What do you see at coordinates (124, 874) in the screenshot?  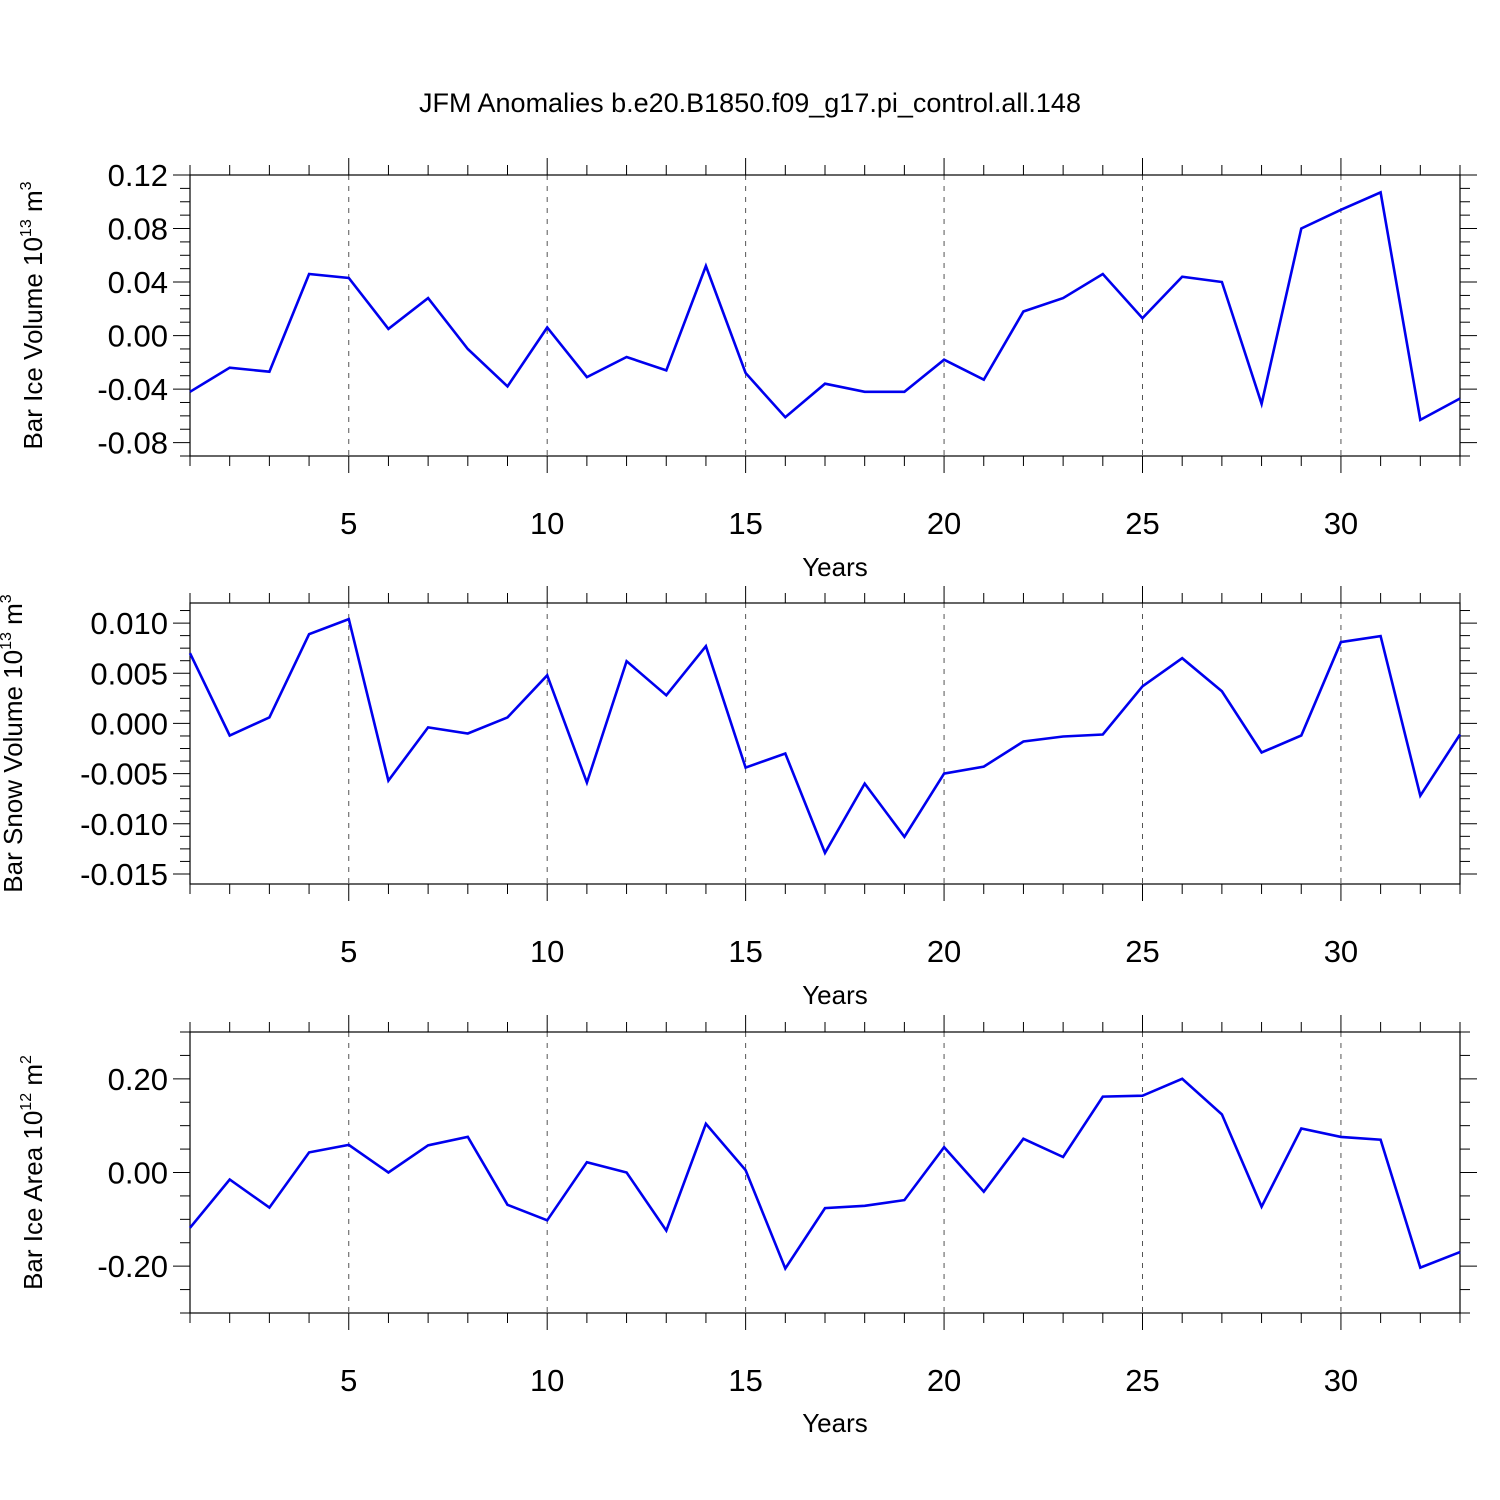 I see `y-tick-label: -0.015` at bounding box center [124, 874].